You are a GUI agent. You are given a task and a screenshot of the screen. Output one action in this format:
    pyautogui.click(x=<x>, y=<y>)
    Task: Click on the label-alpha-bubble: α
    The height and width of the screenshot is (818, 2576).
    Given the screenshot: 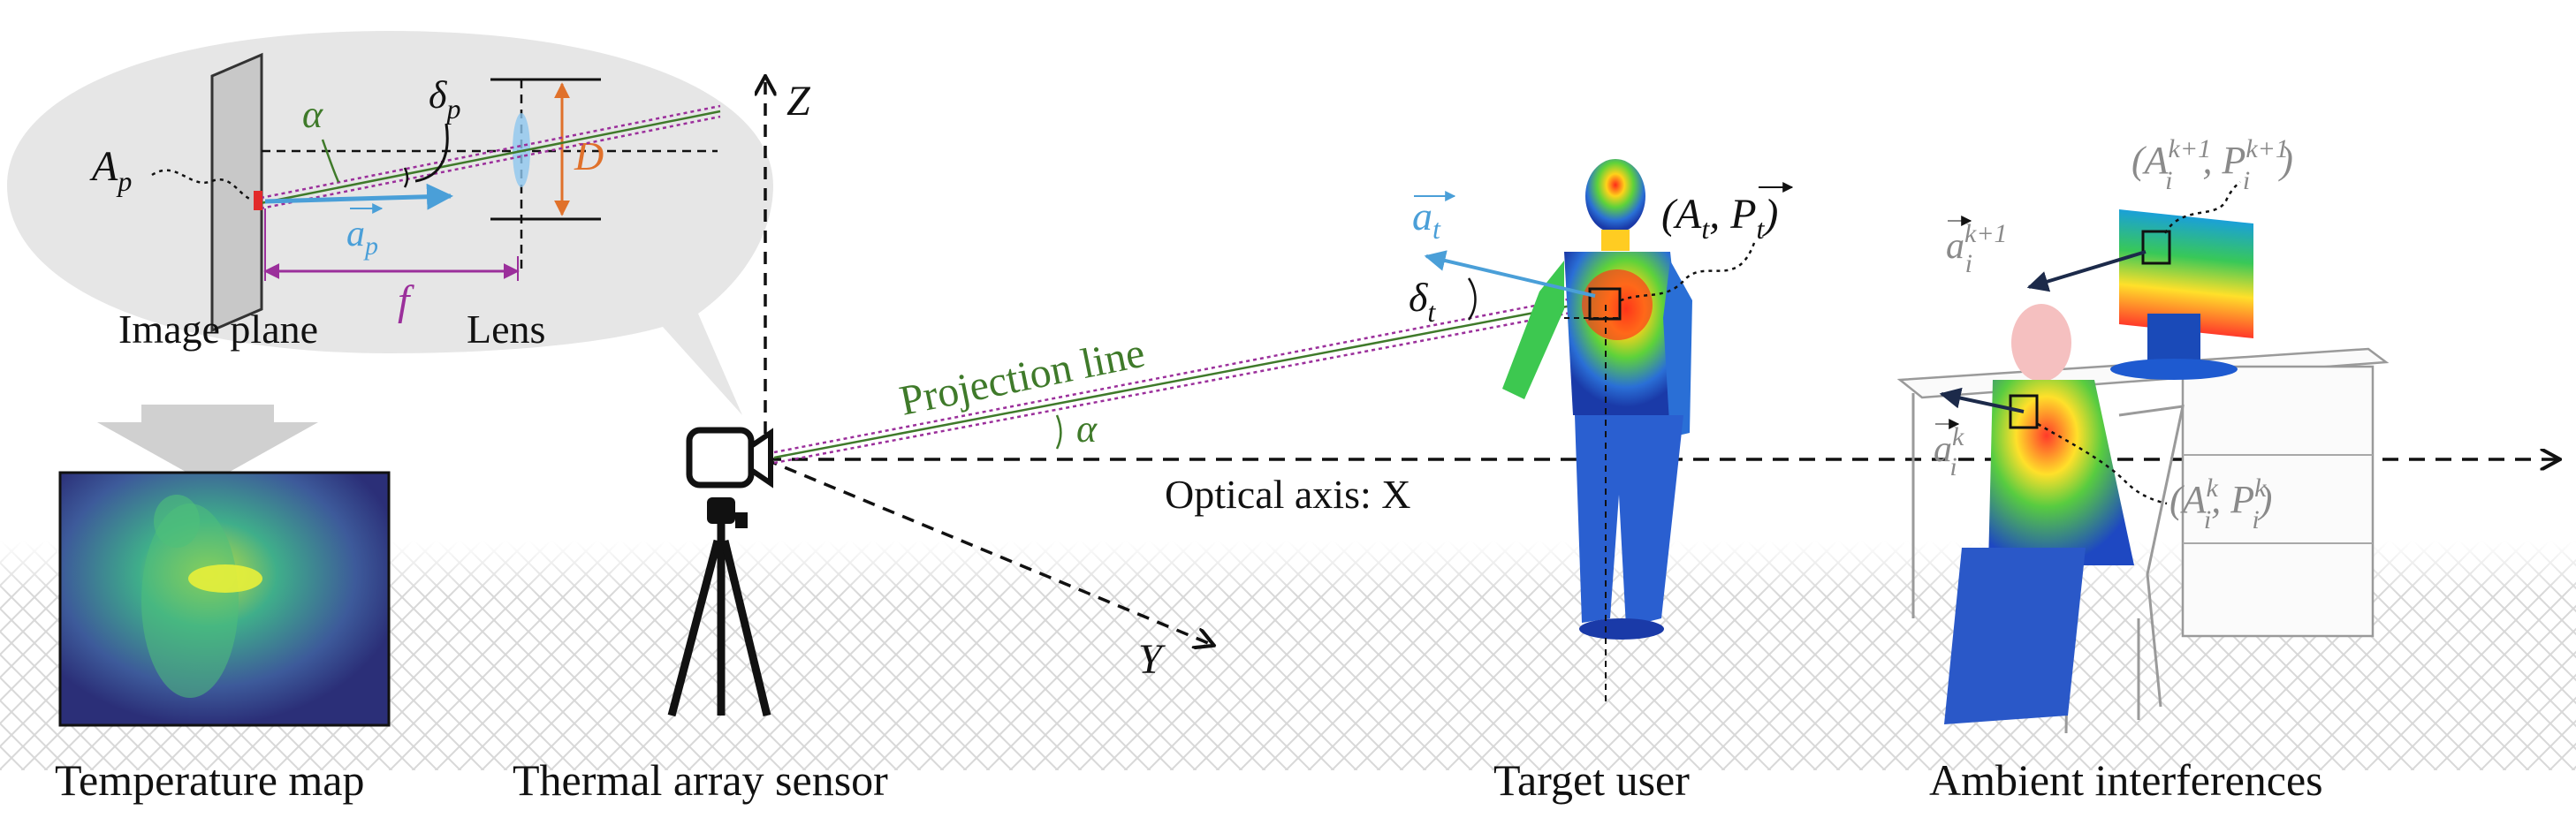 What is the action you would take?
    pyautogui.click(x=312, y=114)
    